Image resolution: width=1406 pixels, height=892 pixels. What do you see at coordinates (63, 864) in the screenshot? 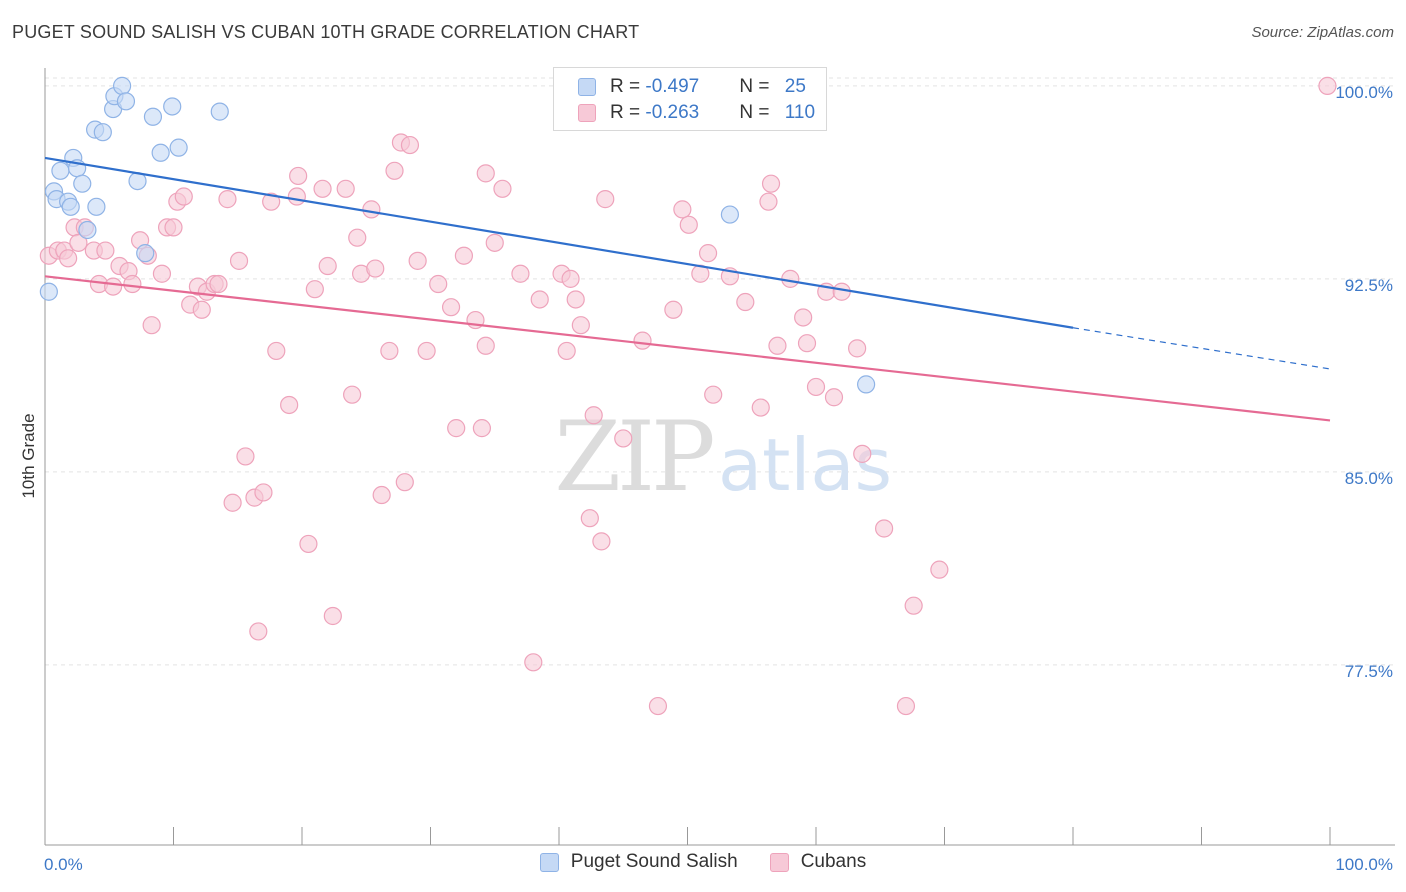
I see `x-tick-label-min: 0.0%` at bounding box center [63, 864].